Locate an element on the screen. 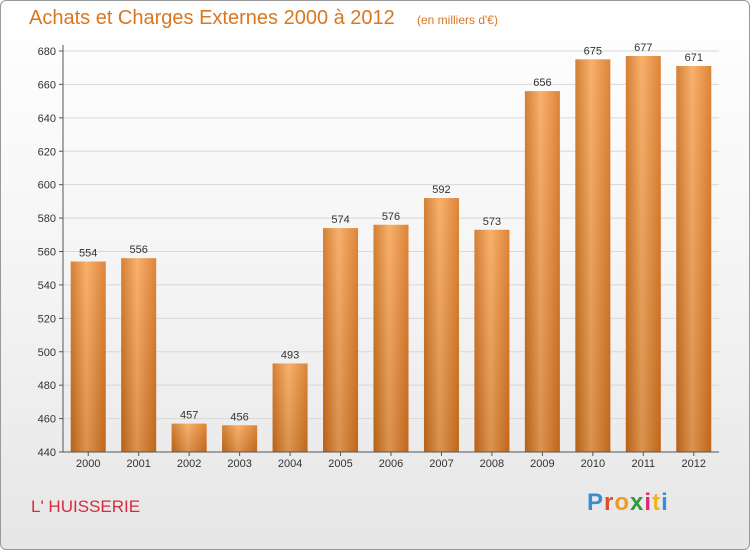 The width and height of the screenshot is (750, 550). x-tick-label: 2011 is located at coordinates (643, 464).